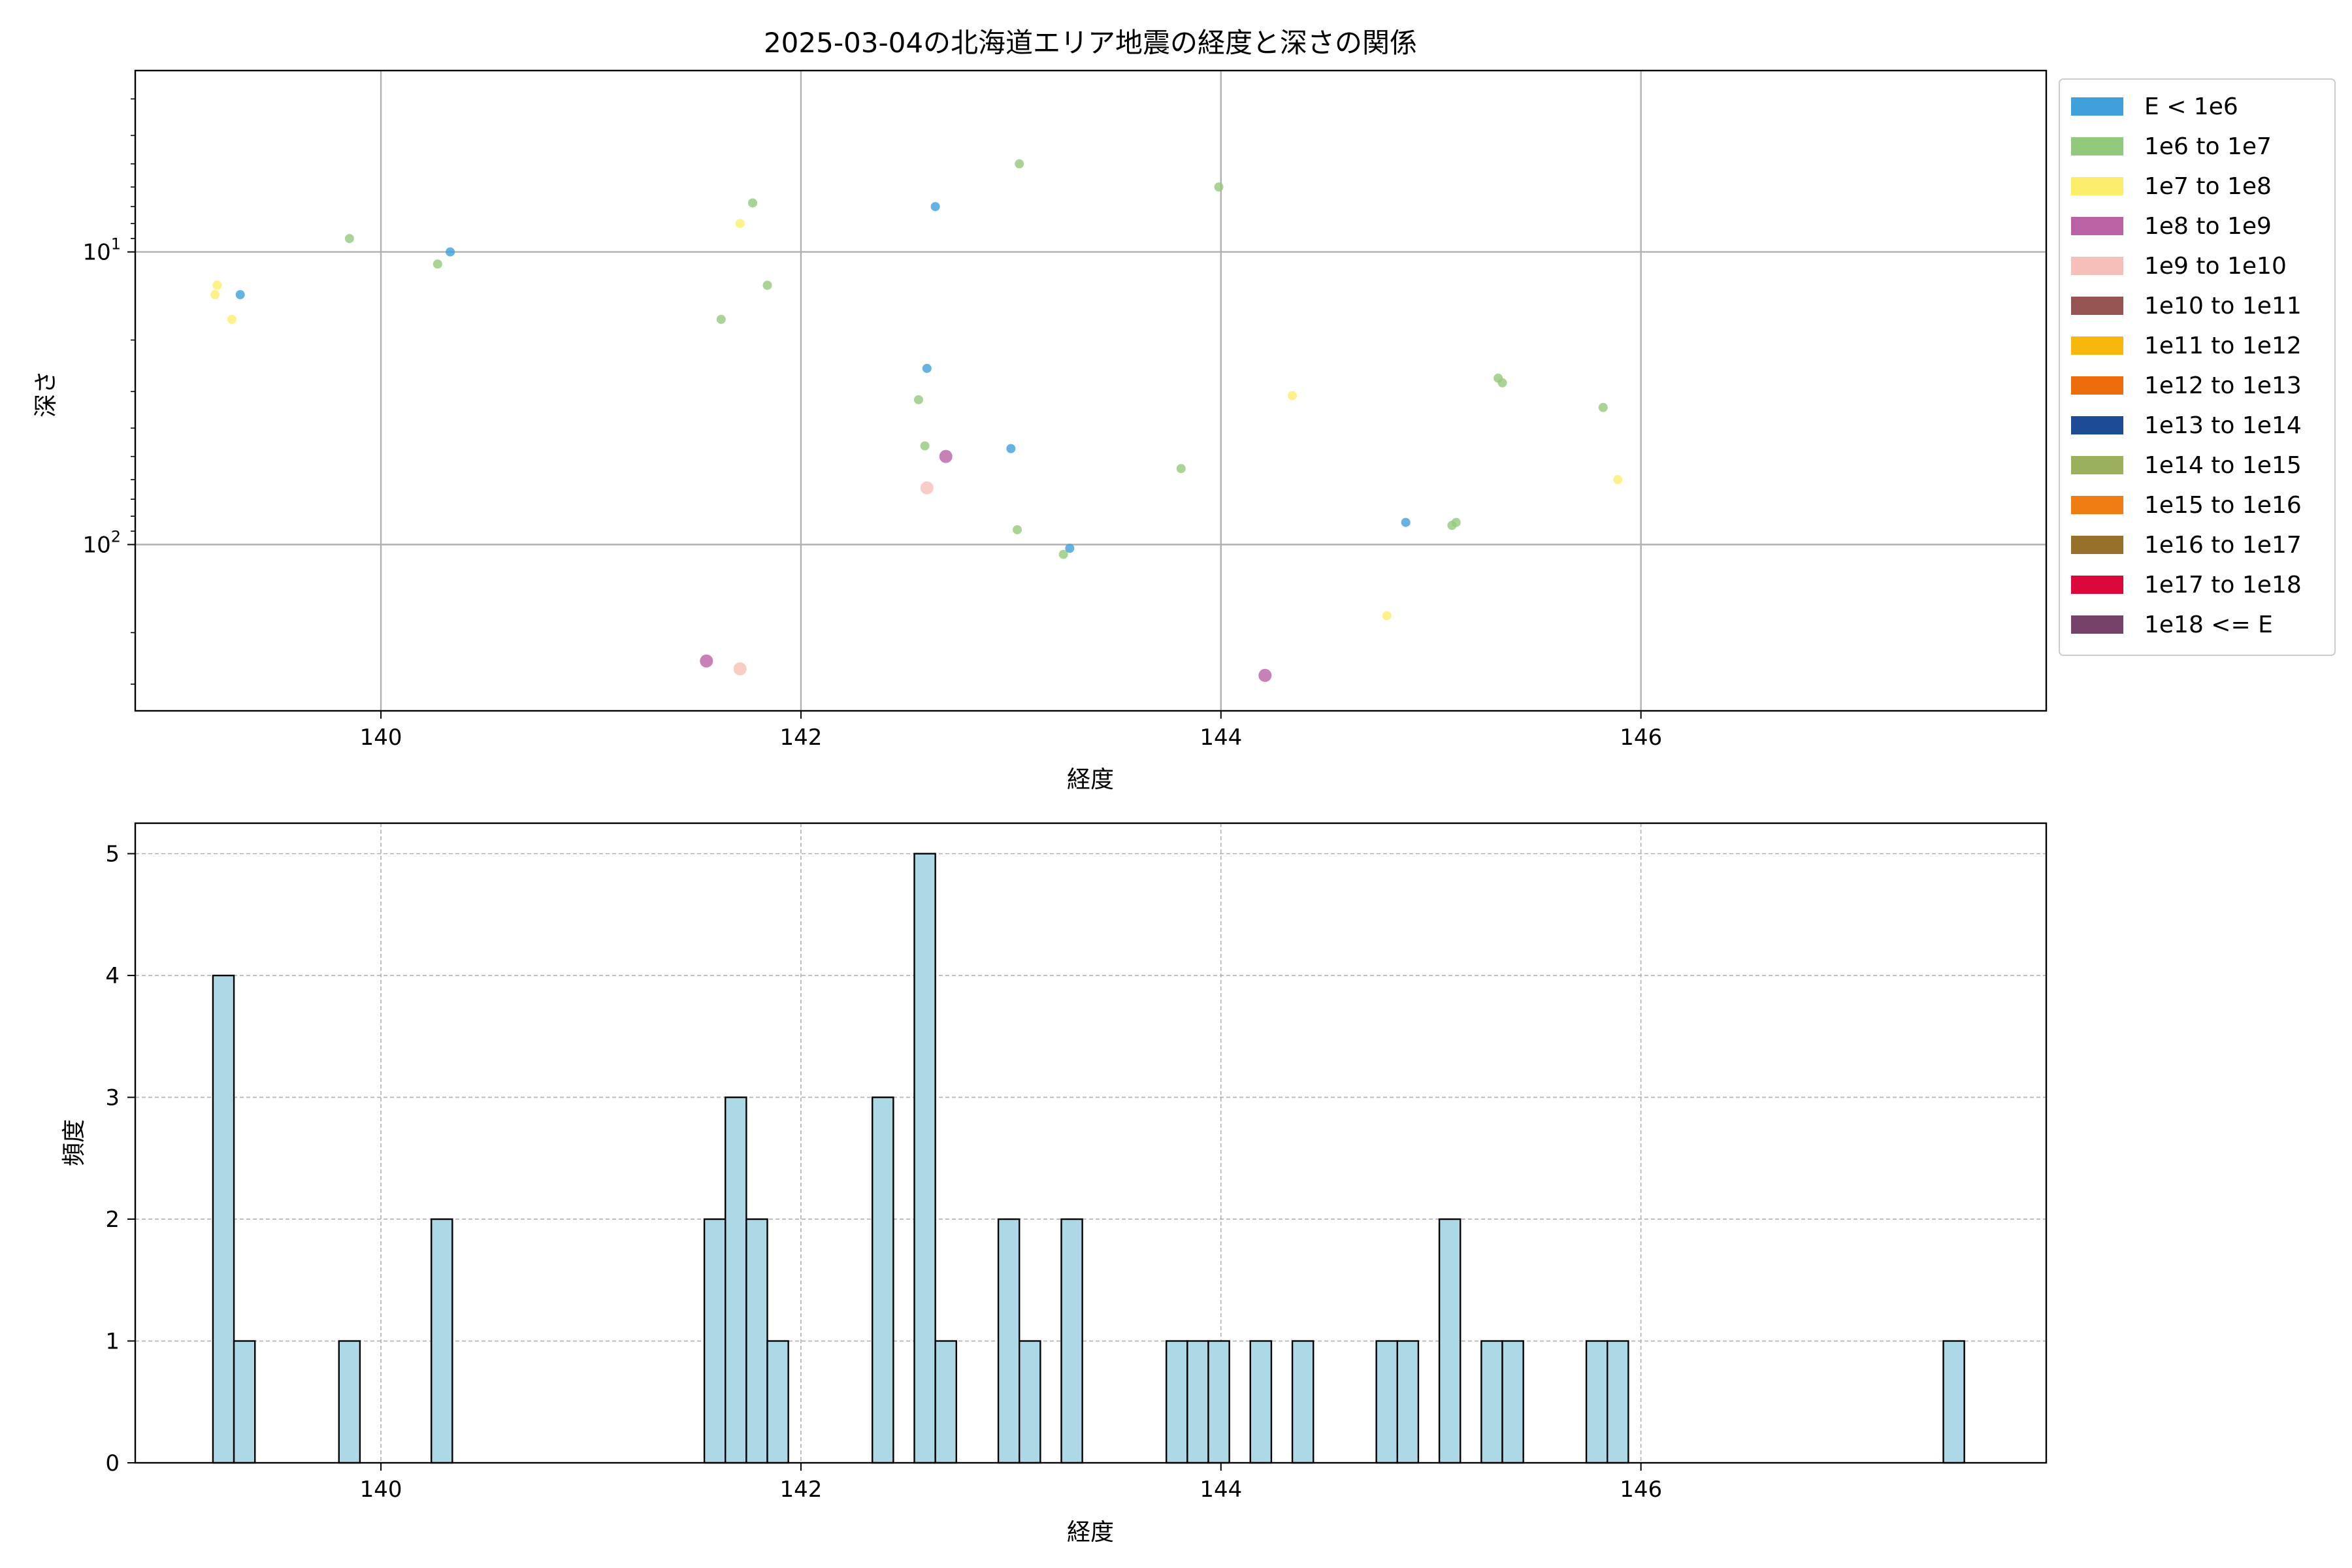 The image size is (2352, 1568). What do you see at coordinates (2208, 186) in the screenshot?
I see `legend-label: 1e7 to 1e8` at bounding box center [2208, 186].